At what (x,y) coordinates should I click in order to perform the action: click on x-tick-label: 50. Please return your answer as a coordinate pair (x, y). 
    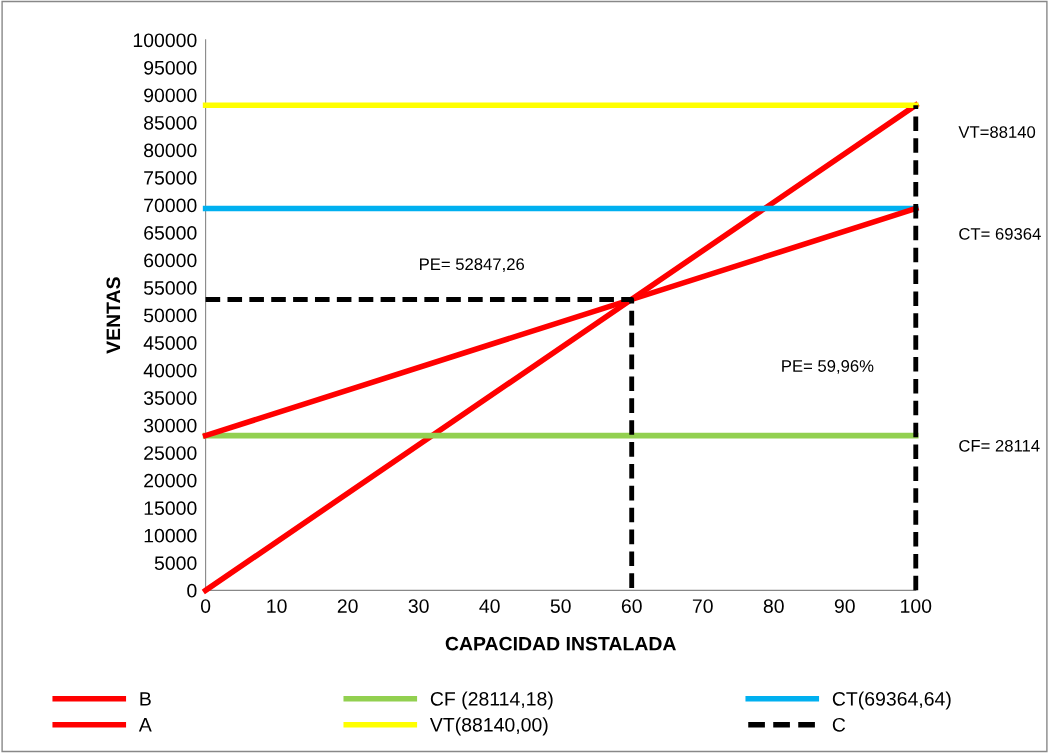
    Looking at the image, I should click on (560, 606).